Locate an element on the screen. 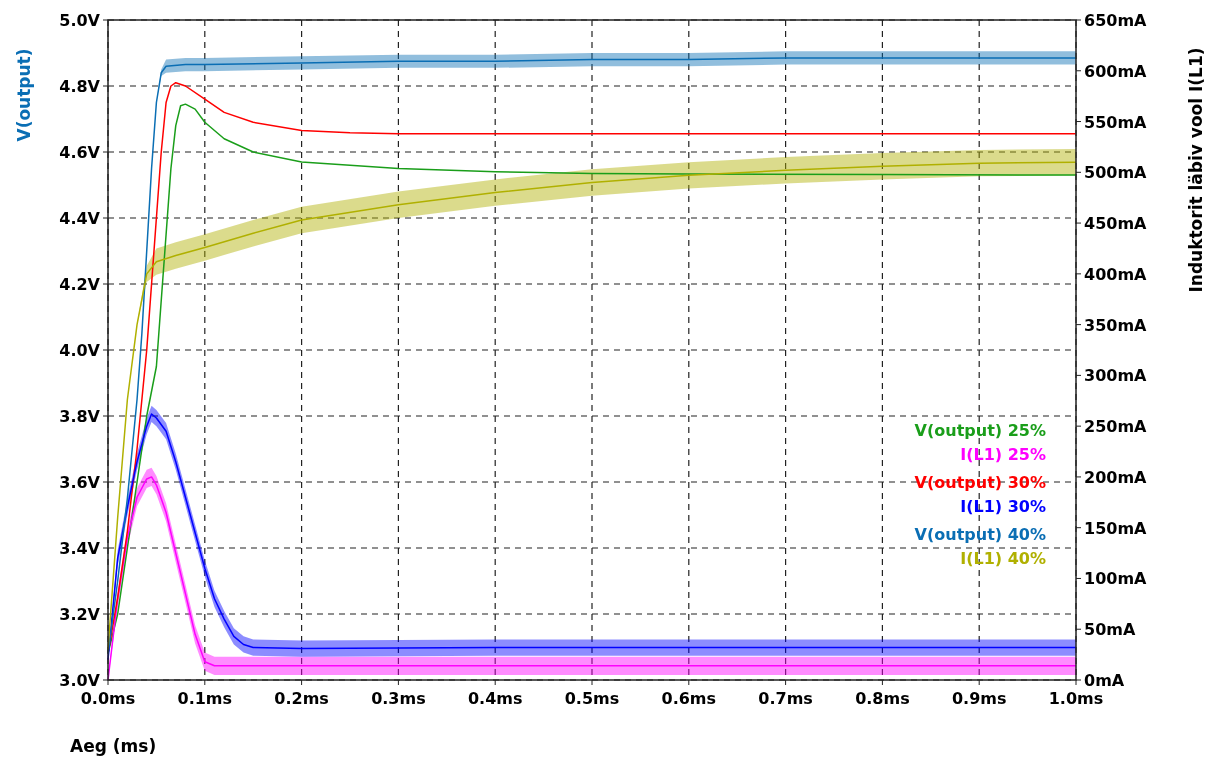 Image resolution: width=1217 pixels, height=764 pixels. y-tick-label: 3.6V is located at coordinates (80, 482).